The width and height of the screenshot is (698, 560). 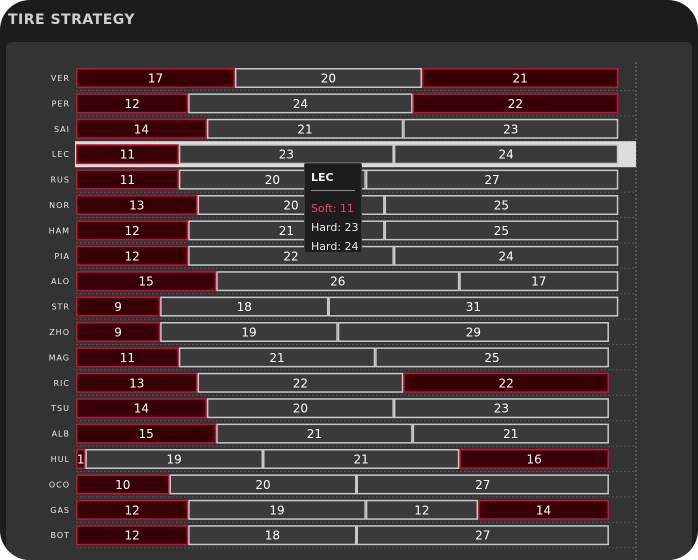 What do you see at coordinates (122, 485) in the screenshot?
I see `stint-label-oco-1: 10` at bounding box center [122, 485].